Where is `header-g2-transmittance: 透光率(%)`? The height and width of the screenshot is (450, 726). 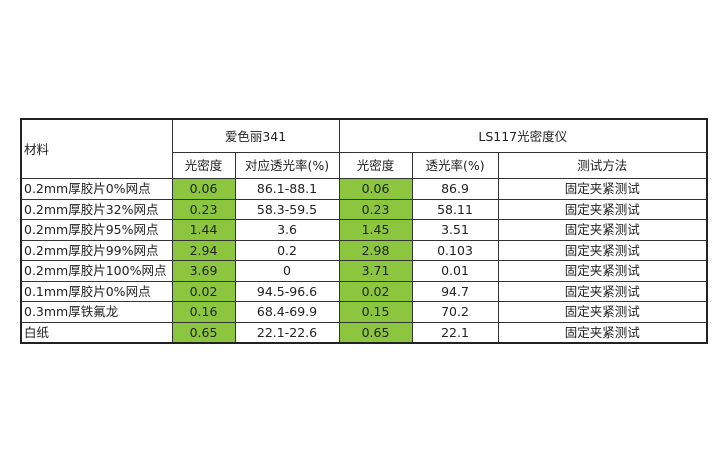 header-g2-transmittance: 透光率(%) is located at coordinates (455, 165).